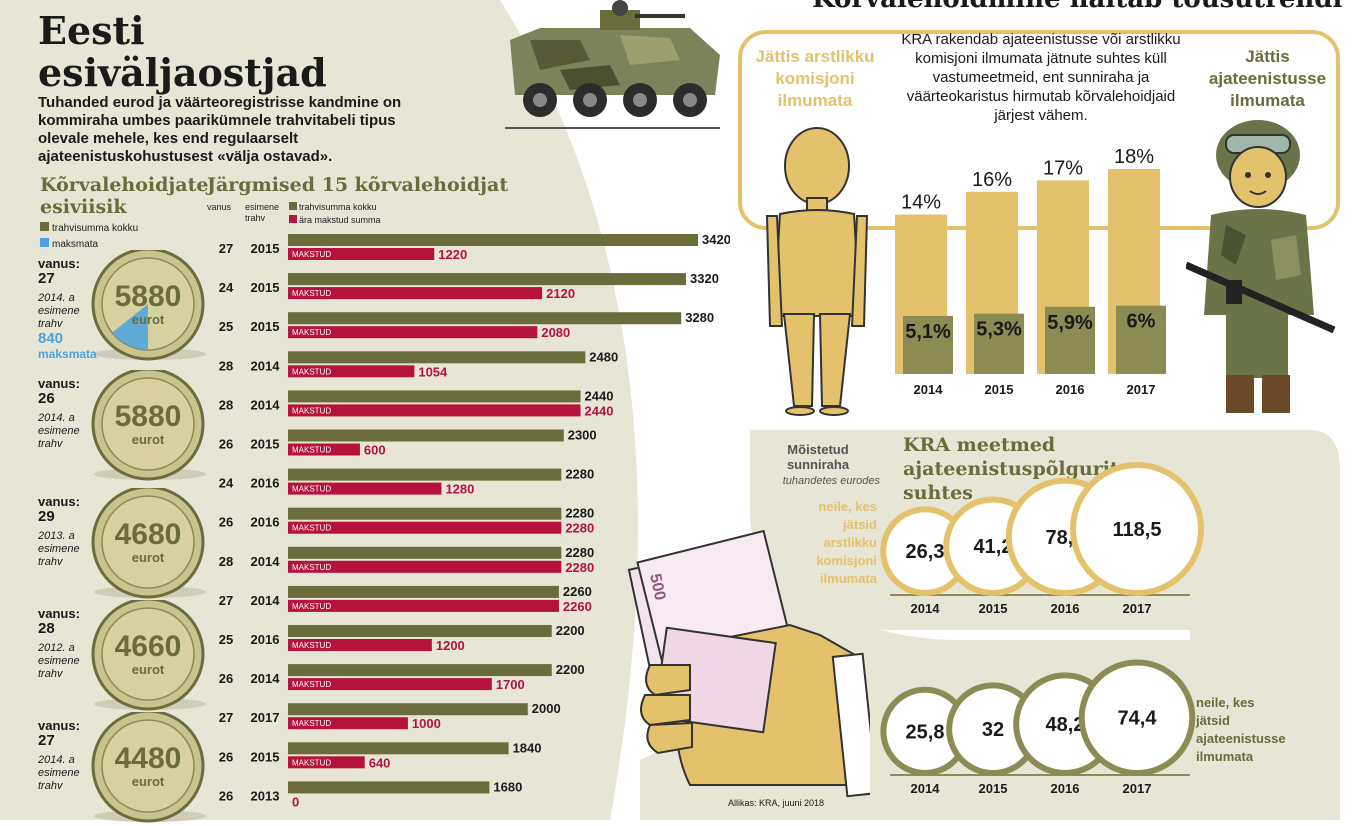 This screenshot has width=1370, height=826. What do you see at coordinates (925, 552) in the screenshot?
I see `bubble-label: 26,3` at bounding box center [925, 552].